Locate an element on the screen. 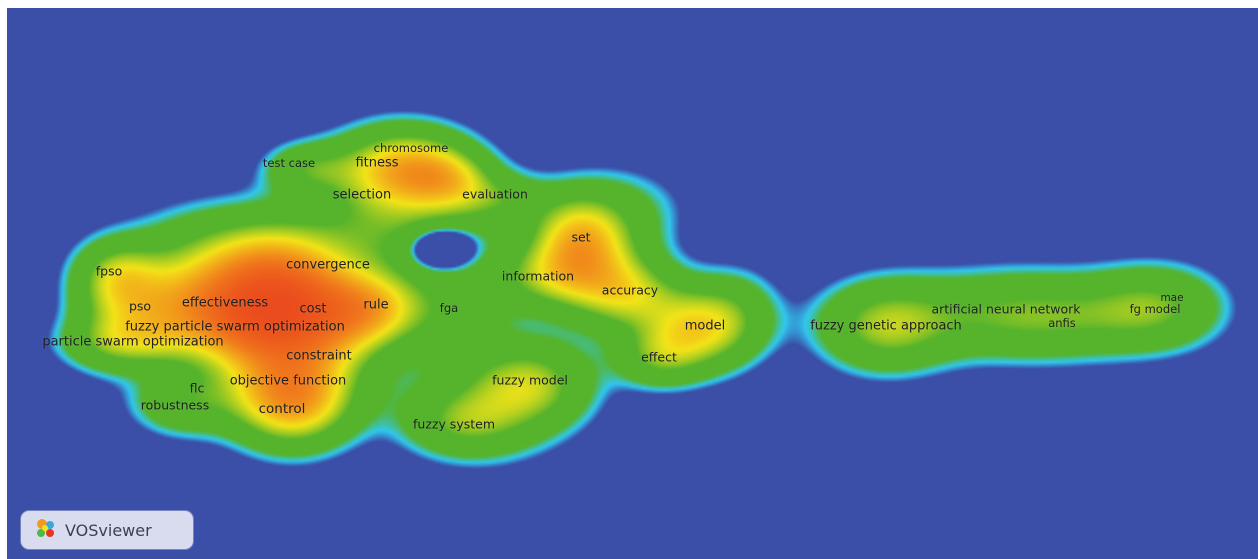 Image resolution: width=1258 pixels, height=559 pixels. term-fuzzy-system: fuzzy system is located at coordinates (454, 424).